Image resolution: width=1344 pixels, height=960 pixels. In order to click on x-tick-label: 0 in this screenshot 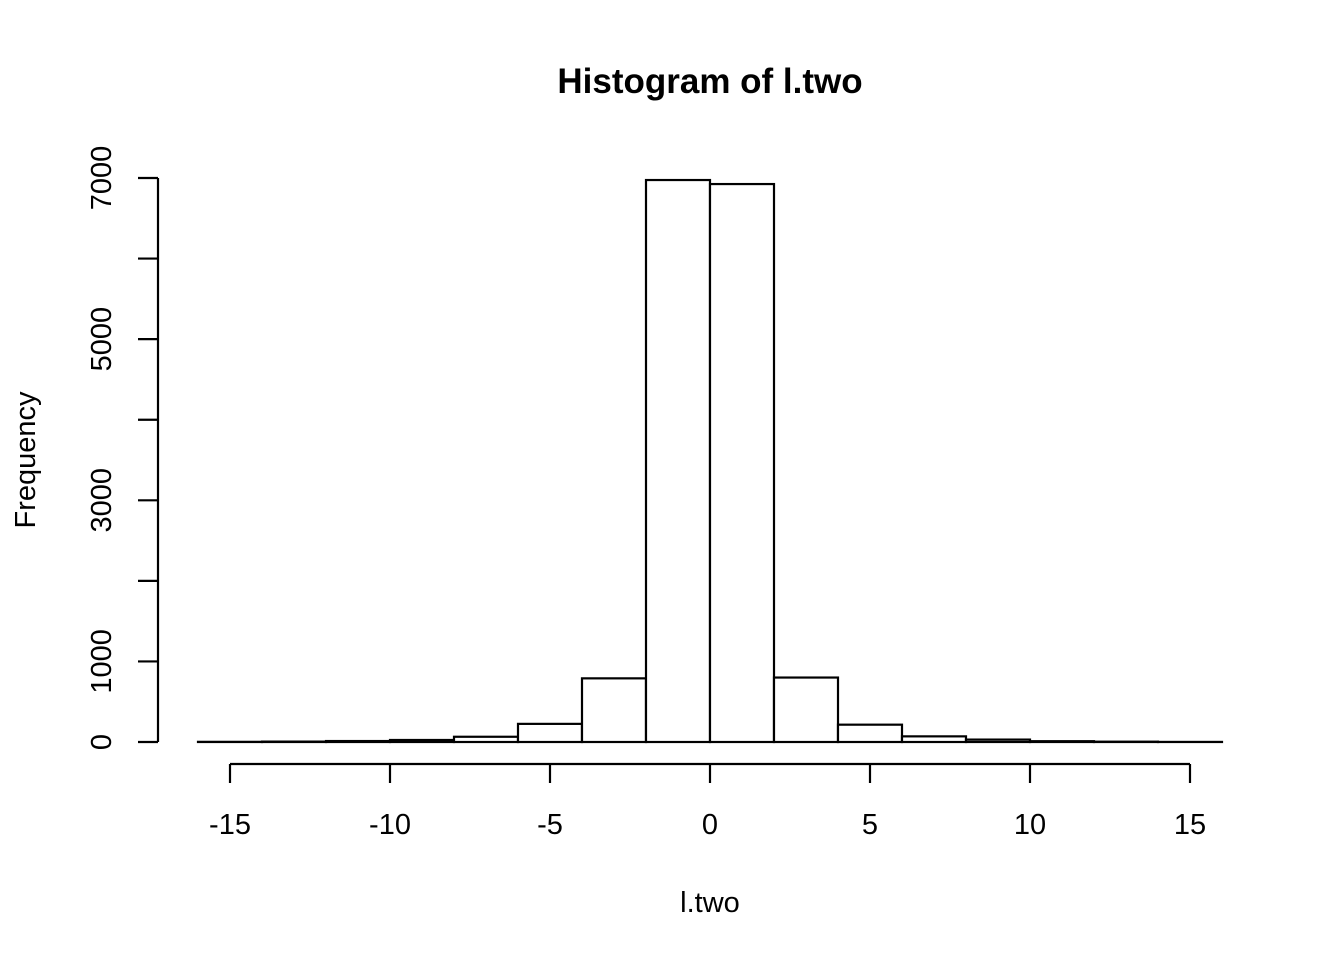, I will do `click(710, 825)`.